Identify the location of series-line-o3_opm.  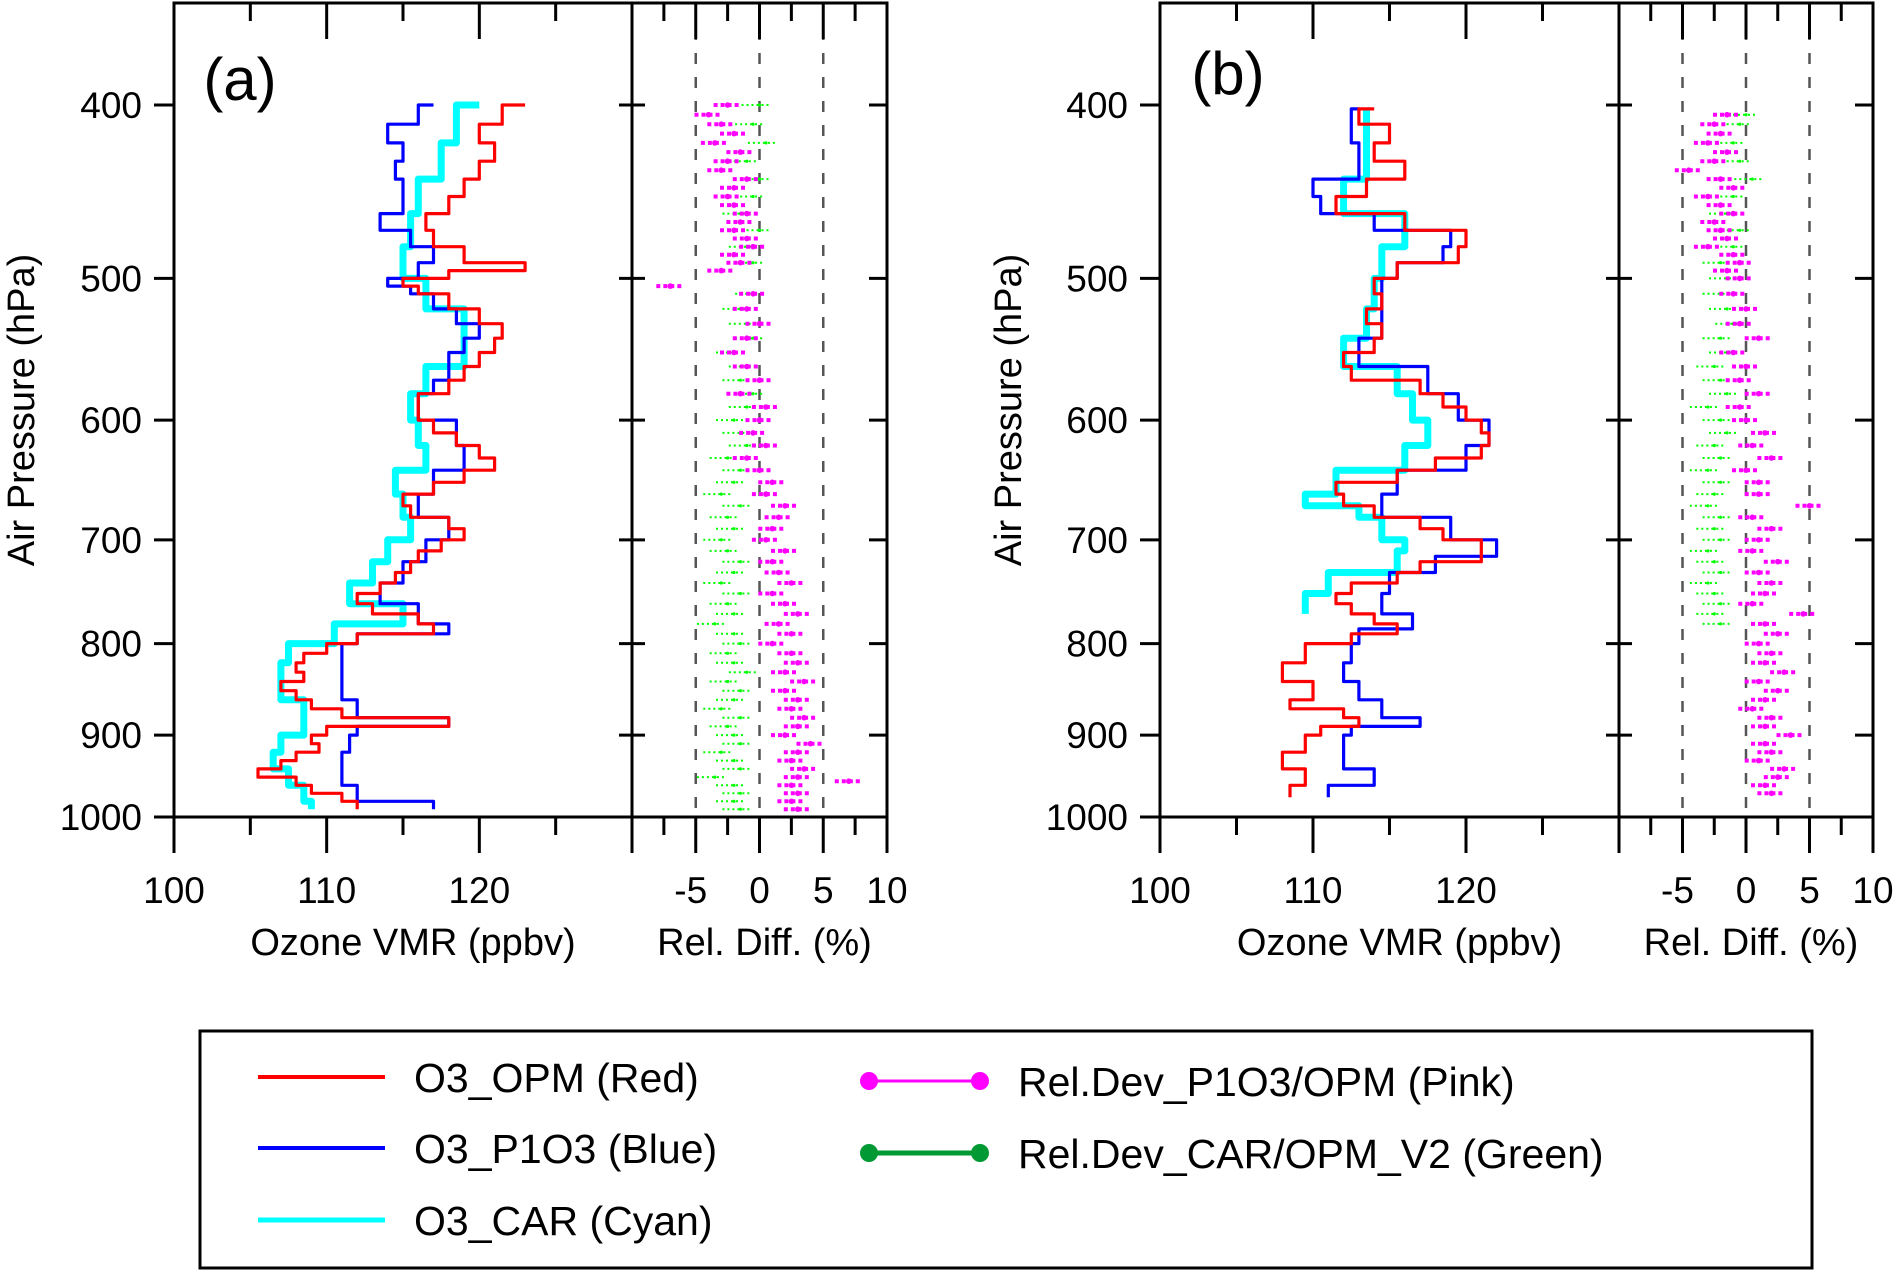
(1385, 452).